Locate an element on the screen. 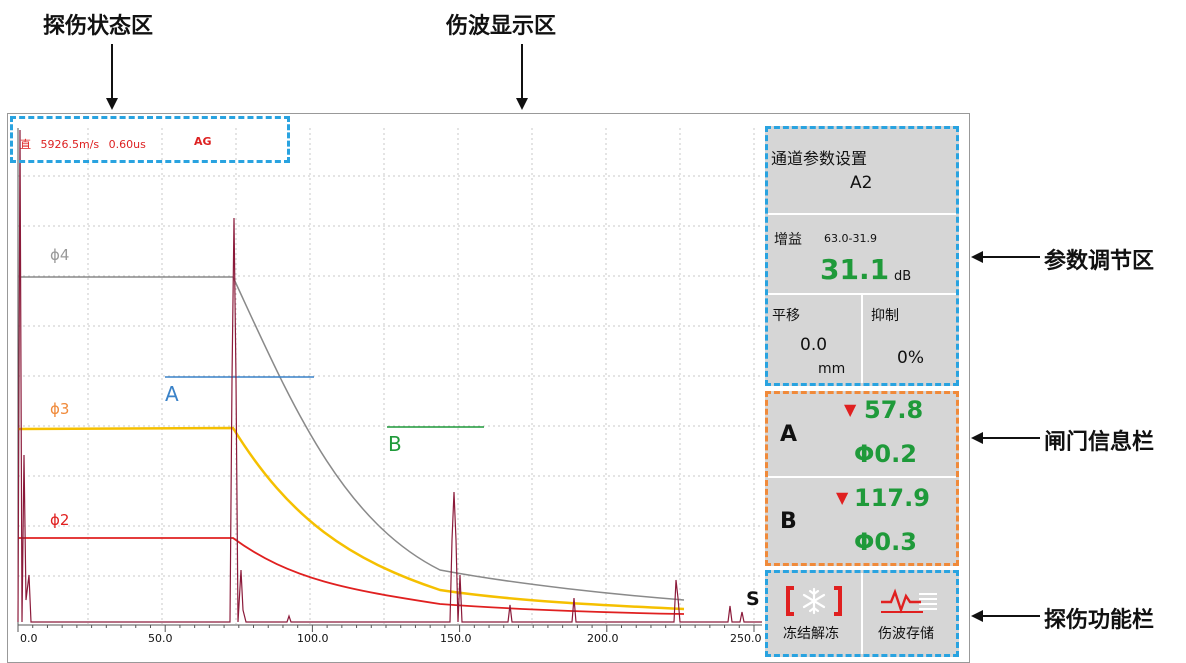 The height and width of the screenshot is (663, 1186). status-area-arrowhead is located at coordinates (112, 104).